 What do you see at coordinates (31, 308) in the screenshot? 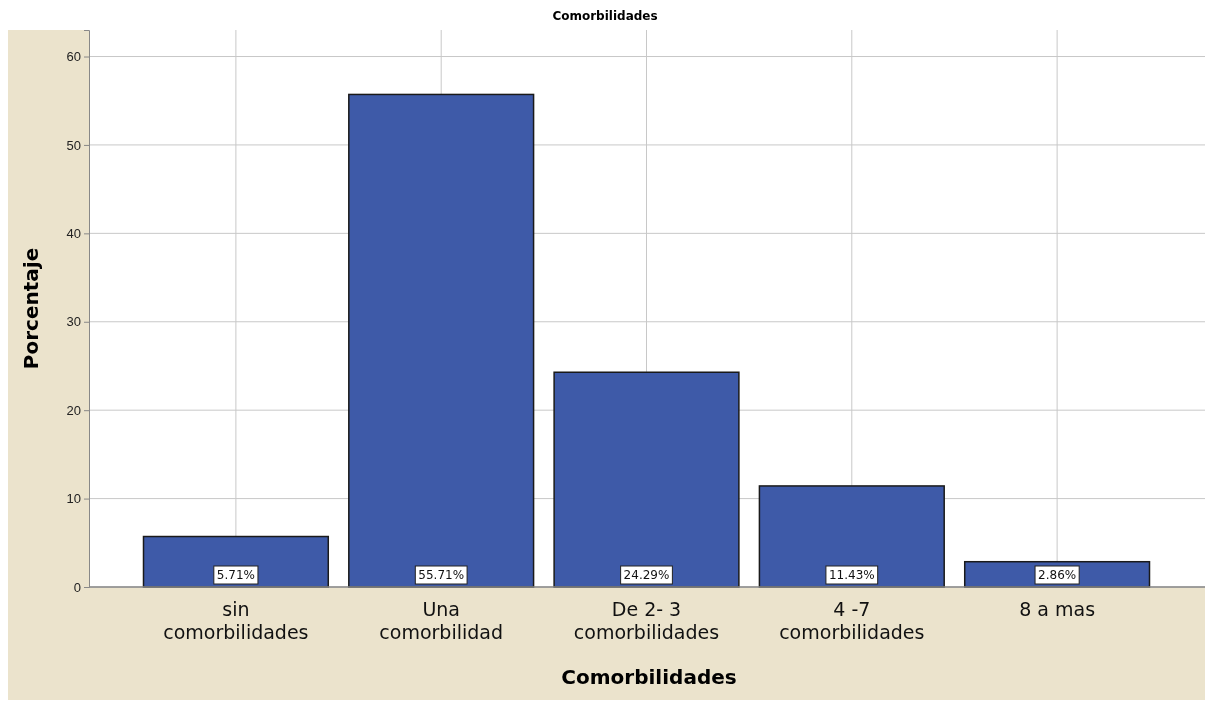
I see `y-axis-title: Porcentaje` at bounding box center [31, 308].